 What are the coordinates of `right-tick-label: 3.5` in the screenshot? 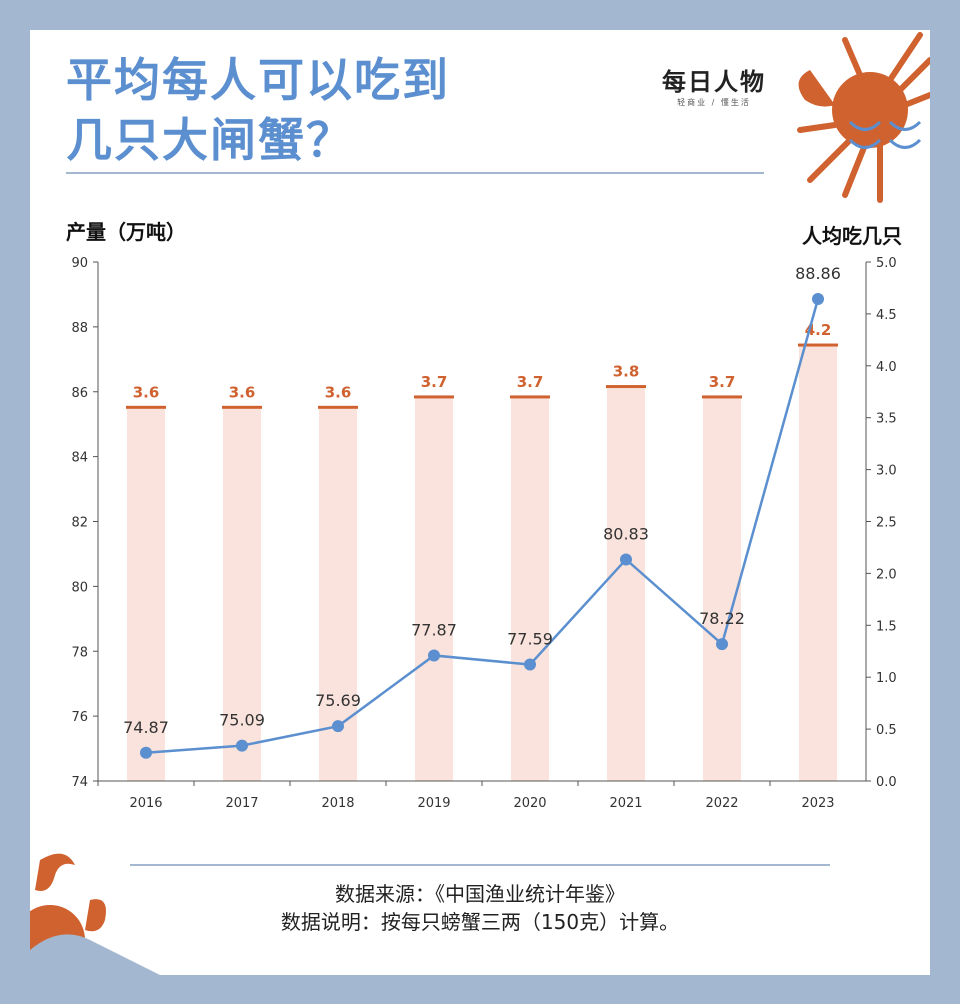 It's located at (886, 419).